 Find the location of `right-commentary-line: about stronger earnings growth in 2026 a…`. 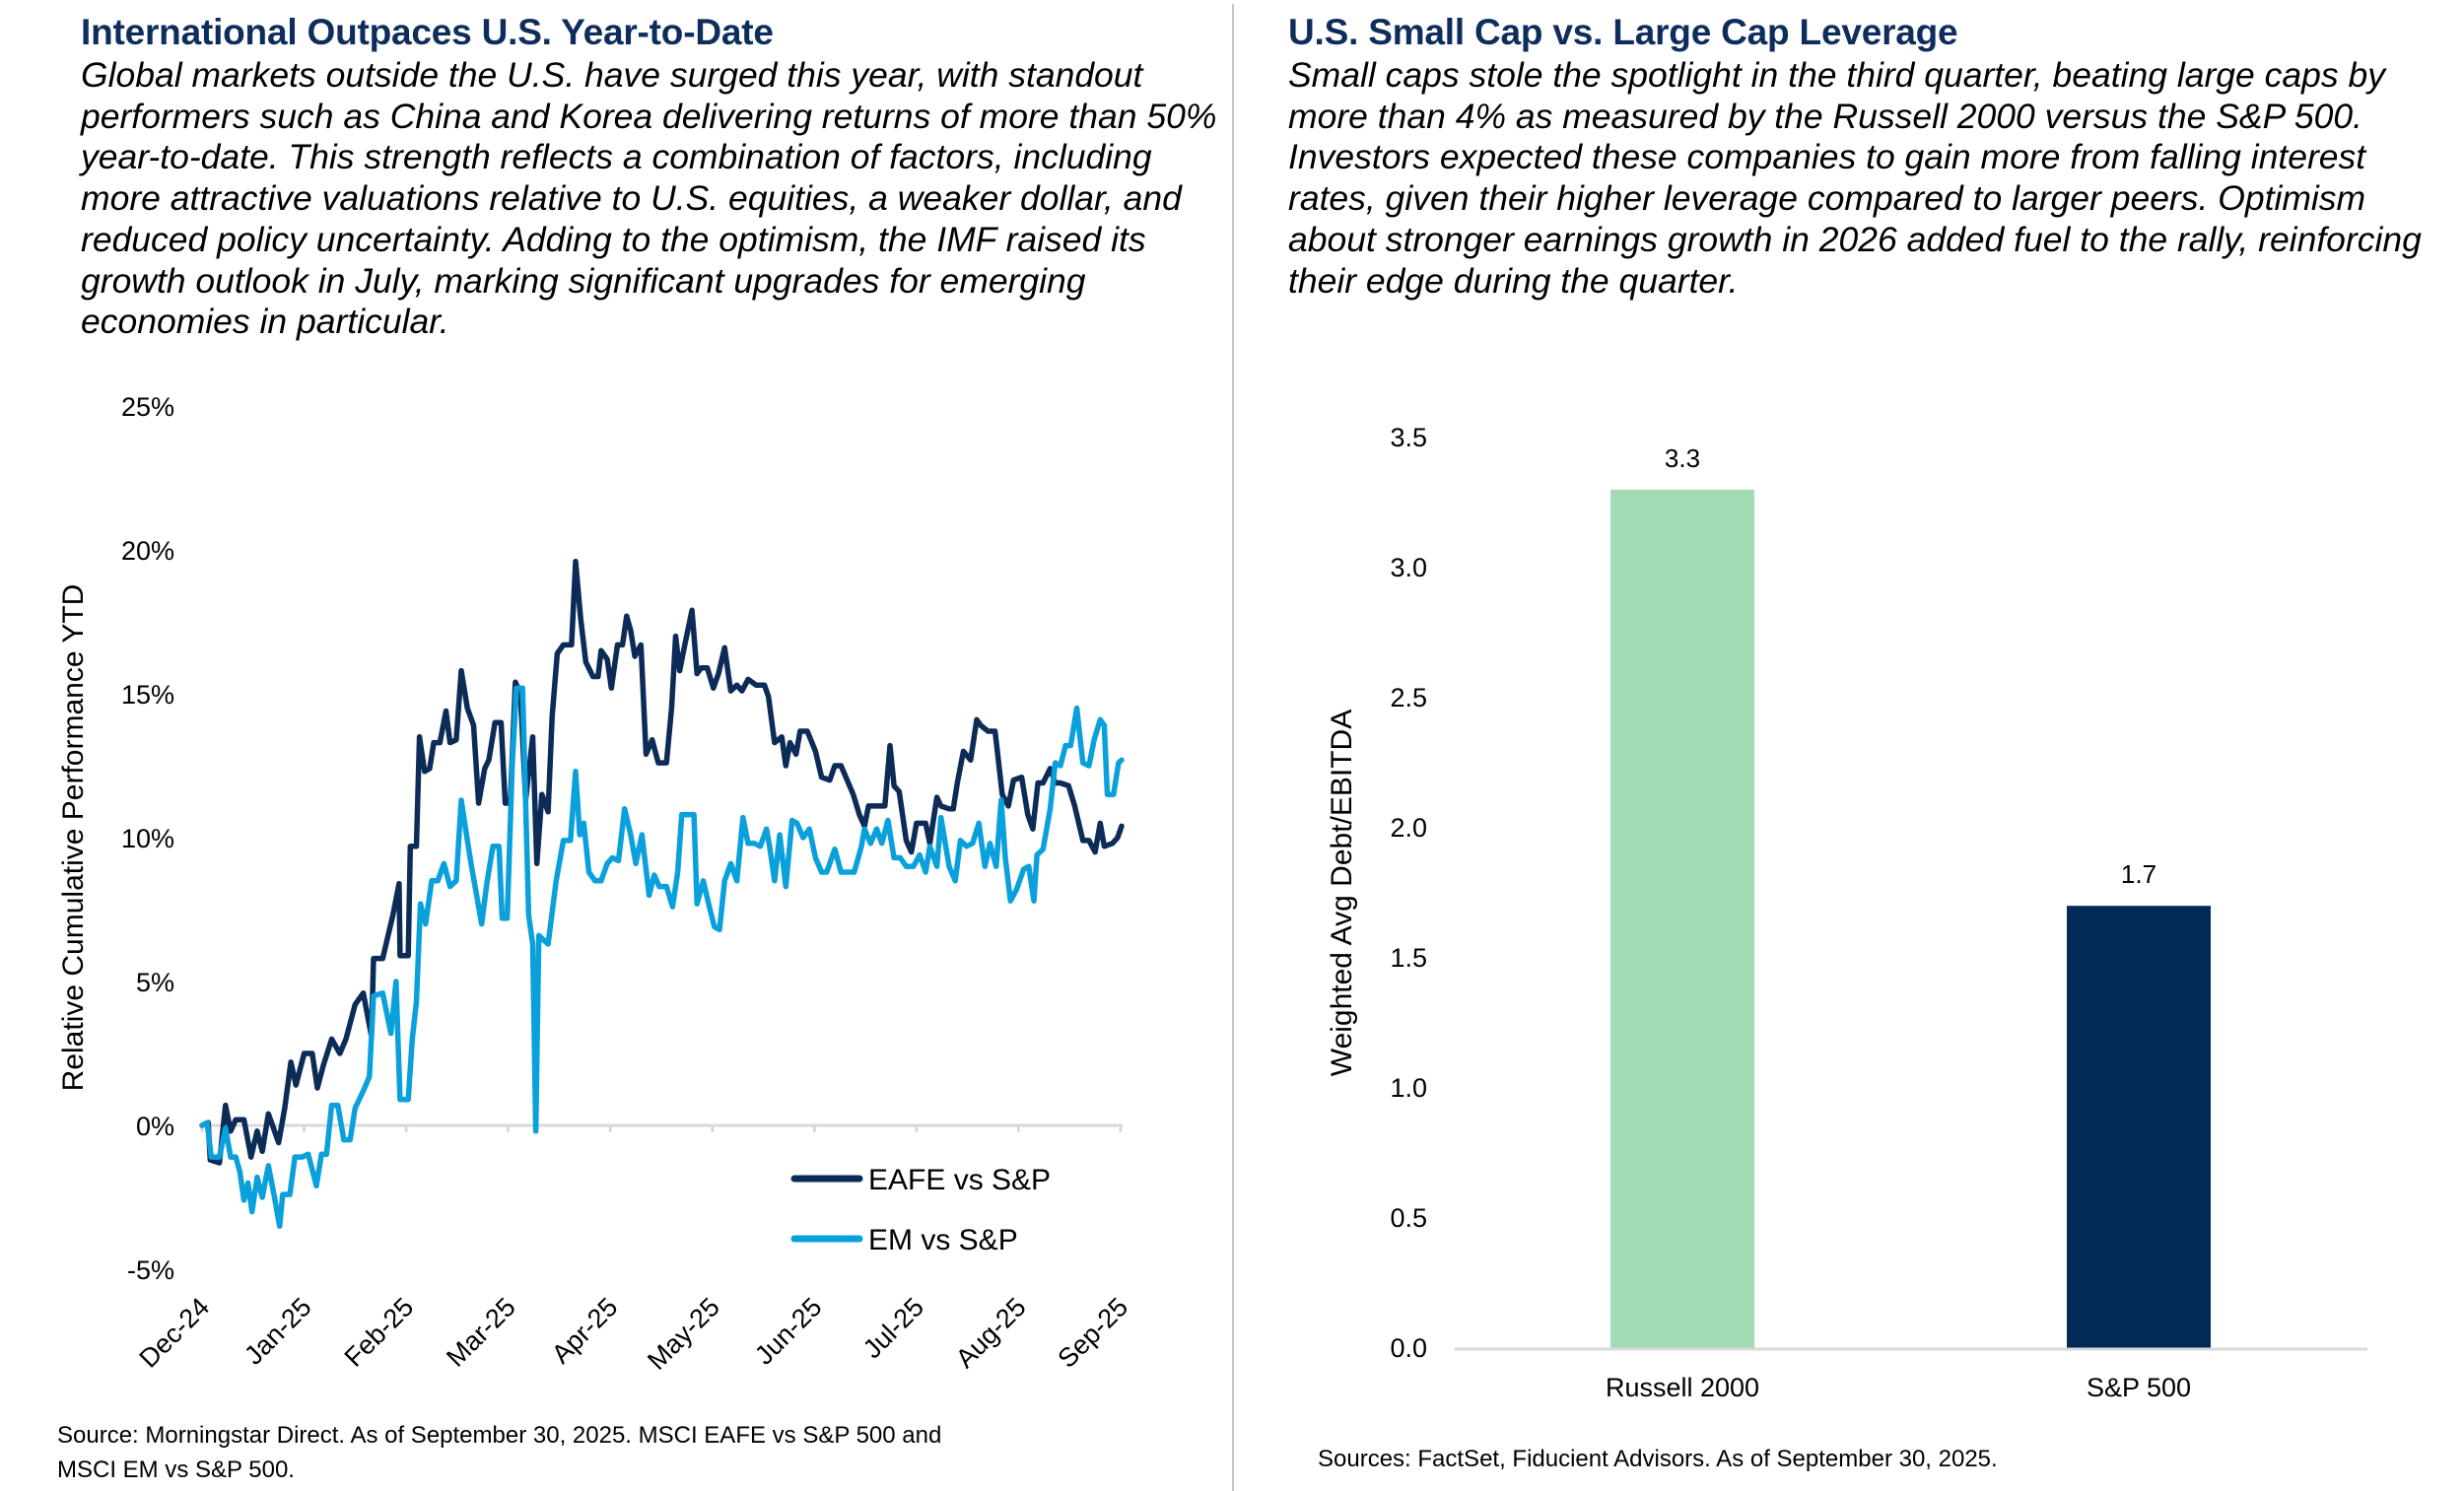

right-commentary-line: about stronger earnings growth in 2026 a… is located at coordinates (1855, 239).